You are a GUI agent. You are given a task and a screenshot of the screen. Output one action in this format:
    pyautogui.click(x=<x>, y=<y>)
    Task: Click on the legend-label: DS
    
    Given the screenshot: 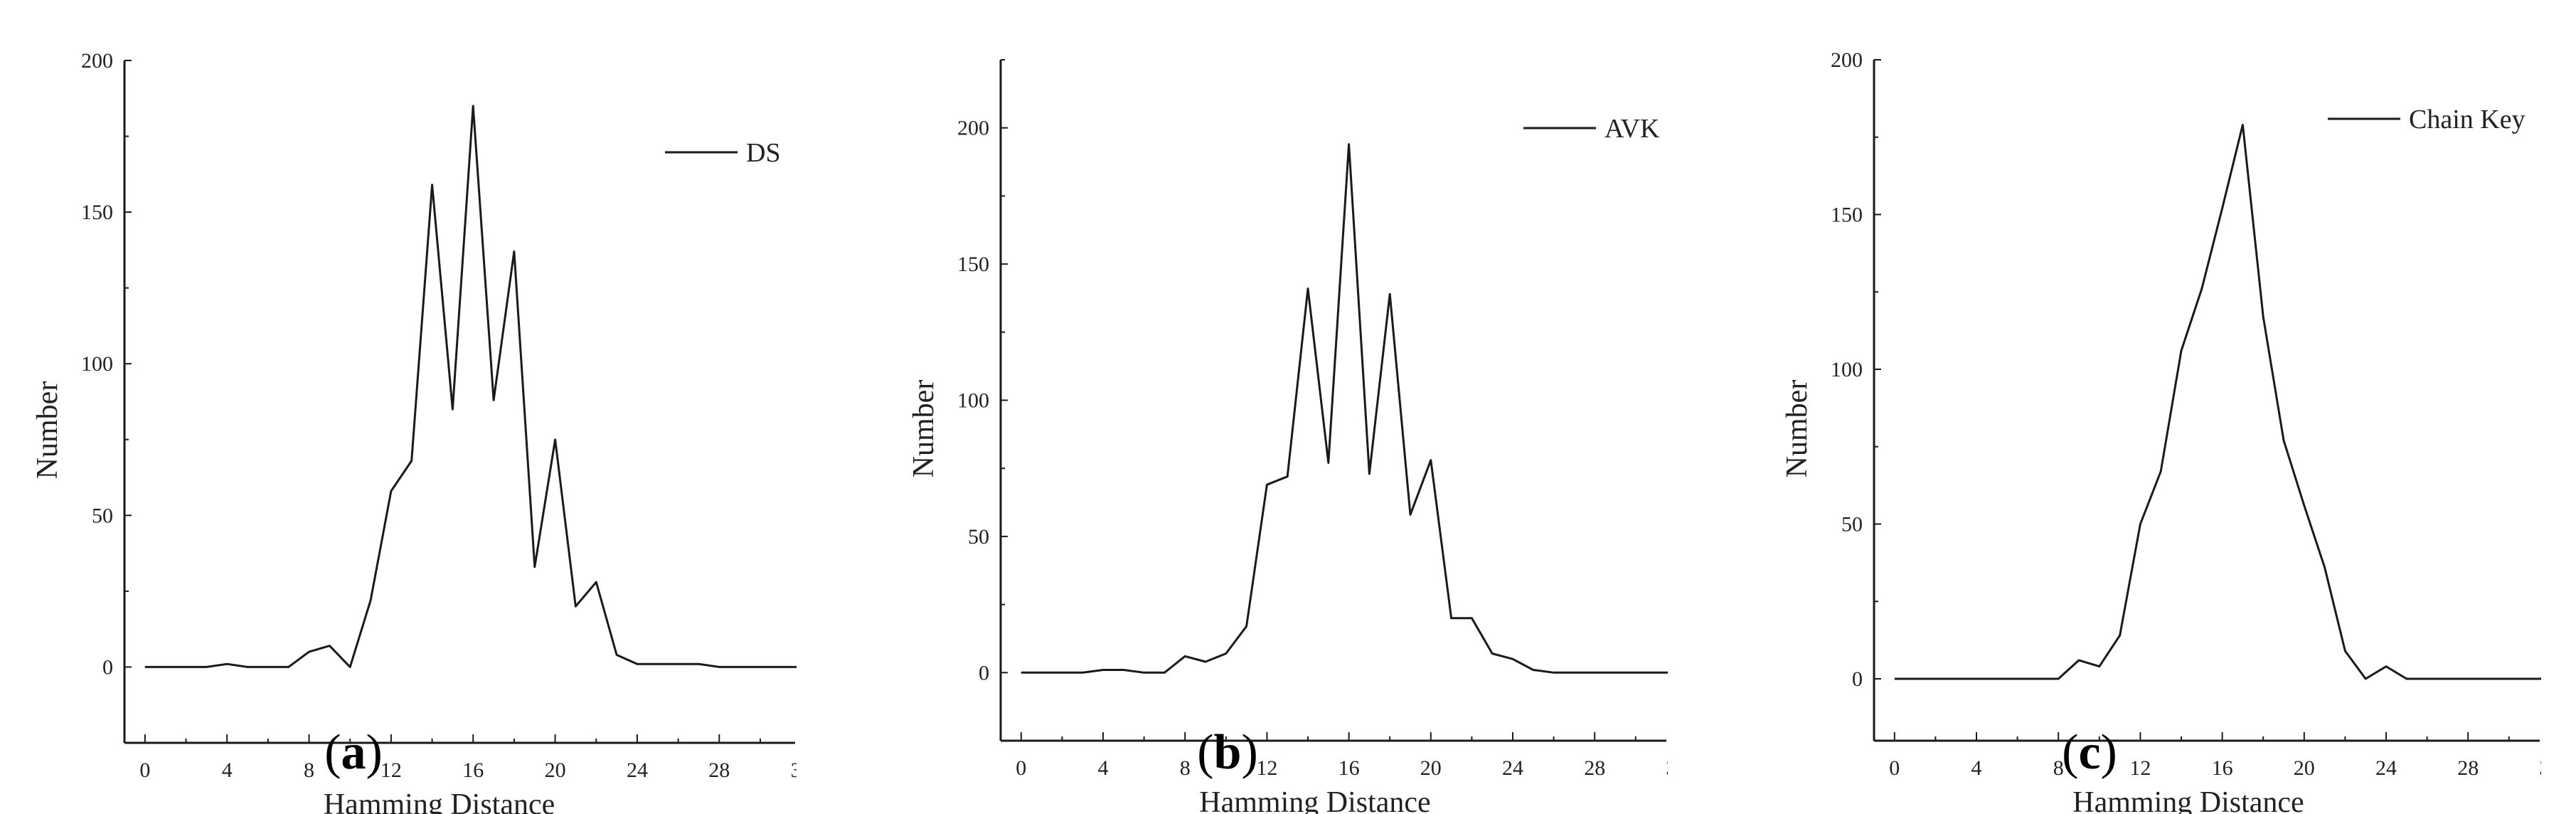 What is the action you would take?
    pyautogui.click(x=763, y=153)
    